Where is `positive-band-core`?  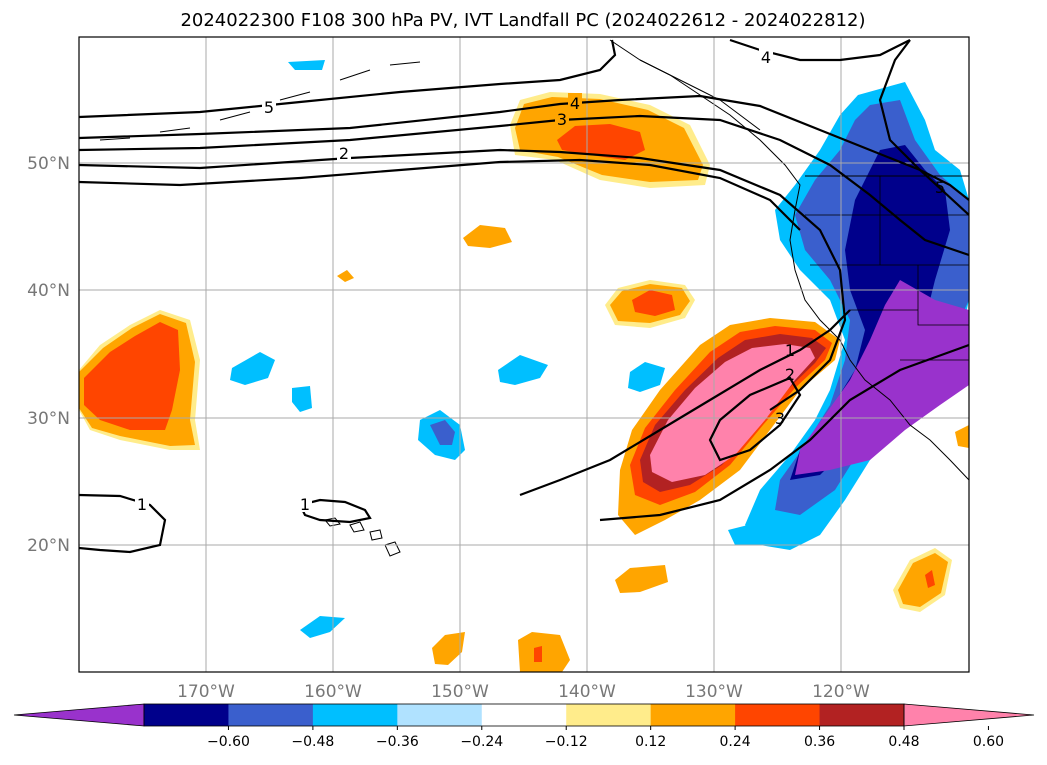
positive-band-core is located at coordinates (732, 413).